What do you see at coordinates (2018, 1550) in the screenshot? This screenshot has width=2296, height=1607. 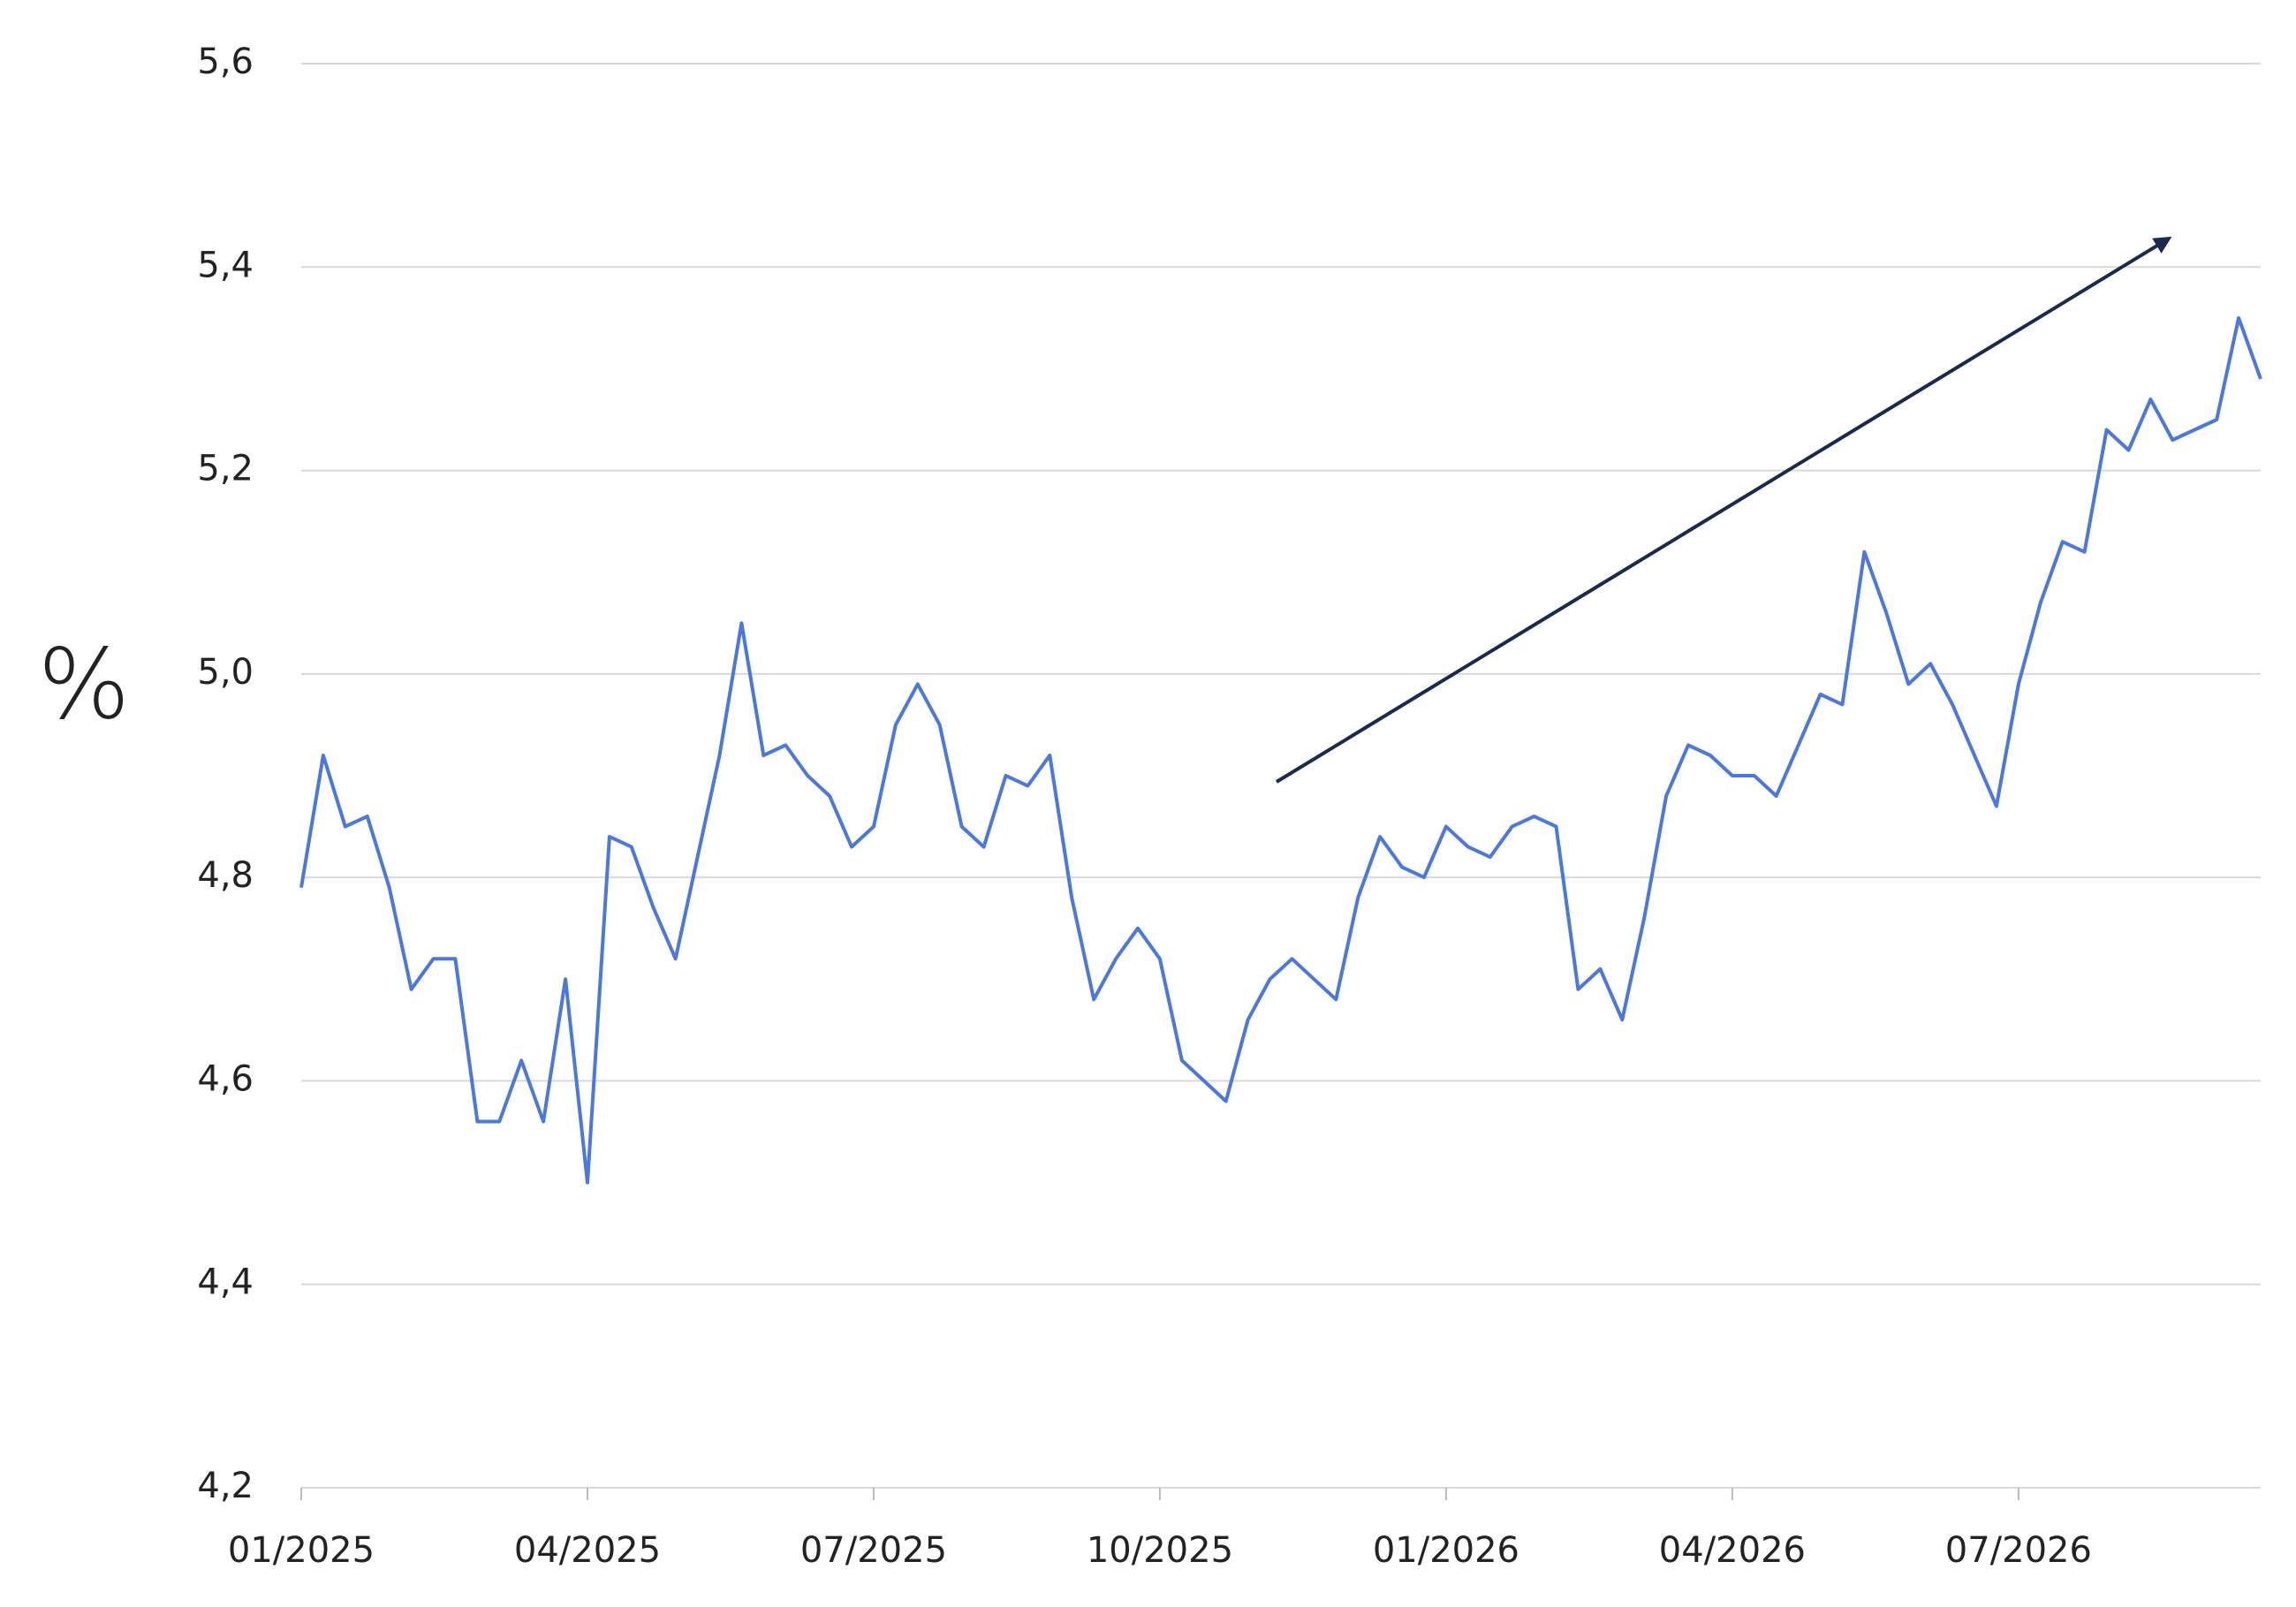 I see `x-tick-label: 07/2026` at bounding box center [2018, 1550].